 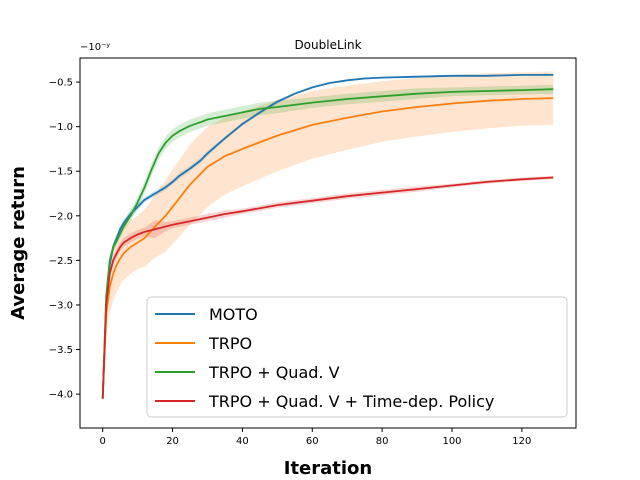 I want to click on legend-label-0: MOTO, so click(x=233, y=314).